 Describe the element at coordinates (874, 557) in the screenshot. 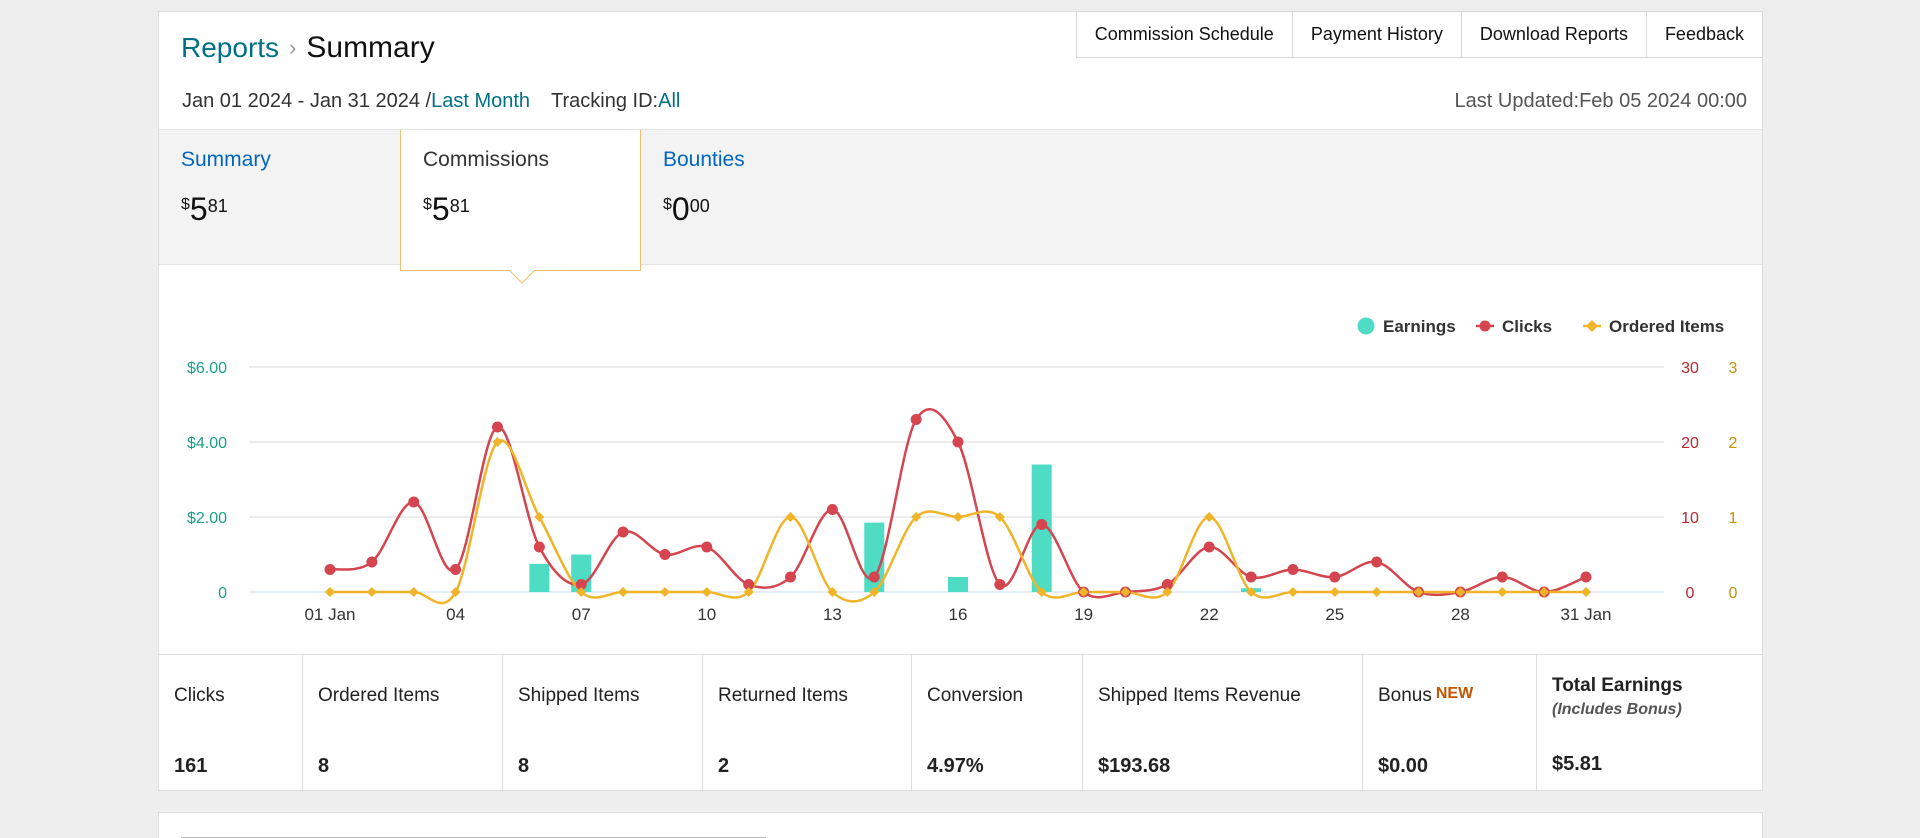

I see `earnings-bar` at that location.